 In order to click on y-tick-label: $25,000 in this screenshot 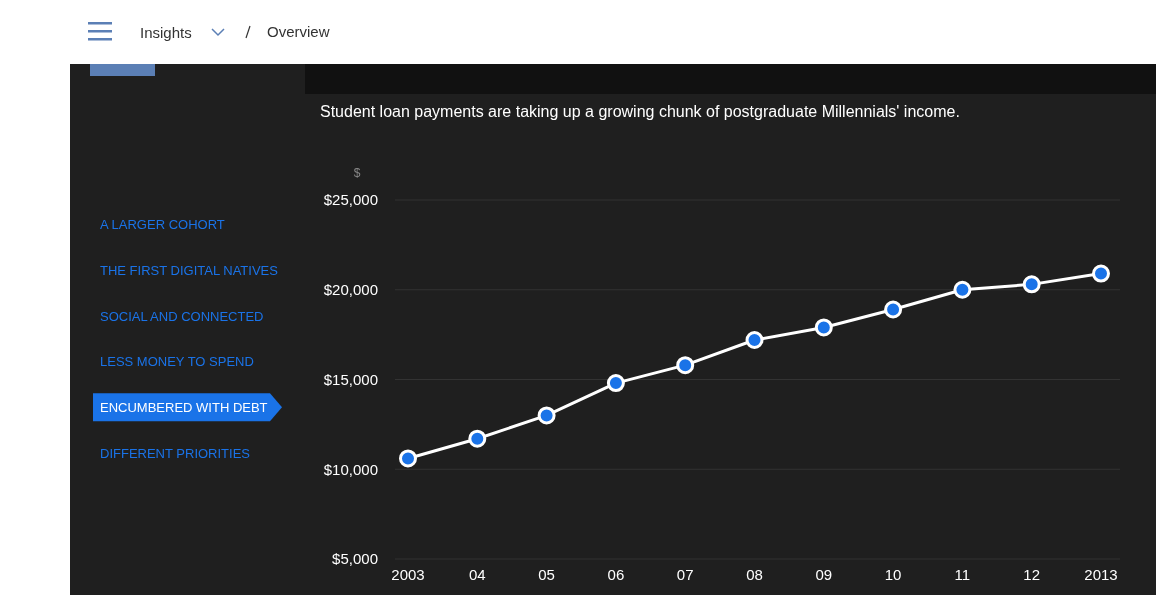, I will do `click(350, 200)`.